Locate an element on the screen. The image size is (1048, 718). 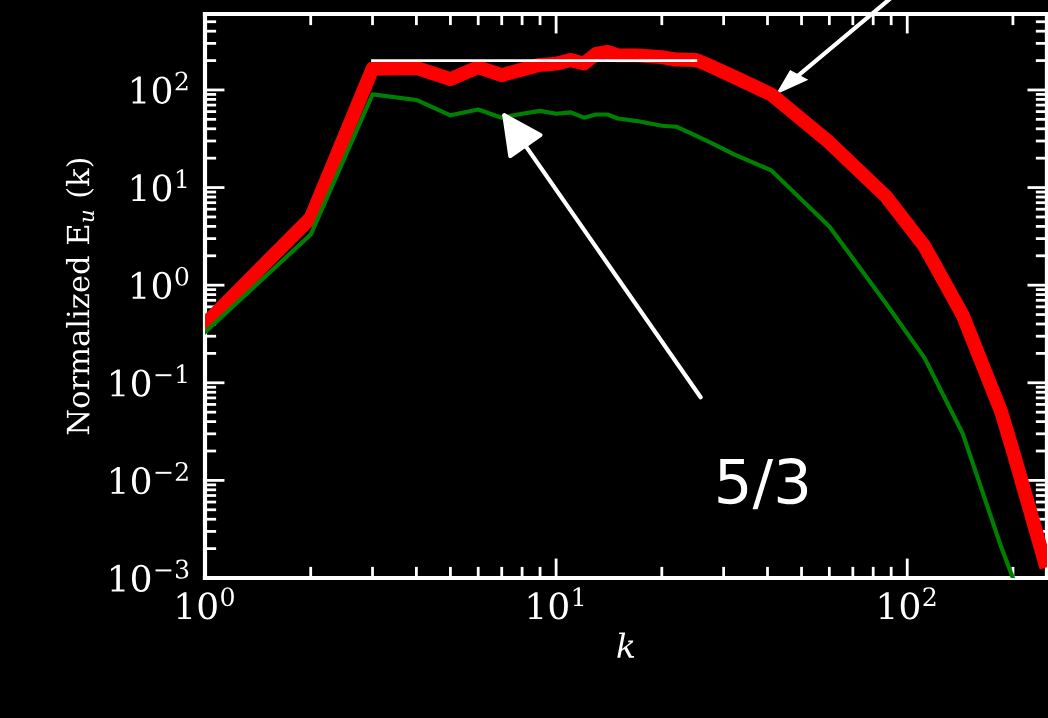
x-axis-title: k is located at coordinates (626, 645).